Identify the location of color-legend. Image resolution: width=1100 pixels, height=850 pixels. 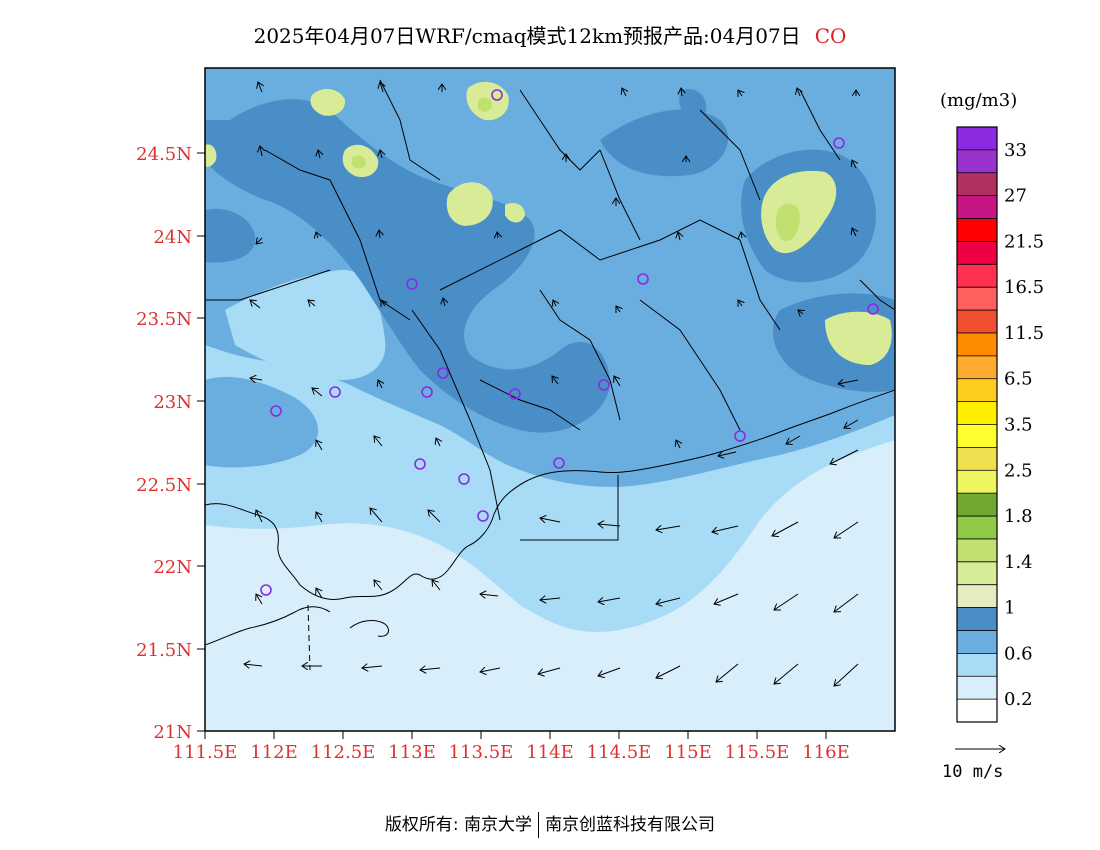
(977, 424).